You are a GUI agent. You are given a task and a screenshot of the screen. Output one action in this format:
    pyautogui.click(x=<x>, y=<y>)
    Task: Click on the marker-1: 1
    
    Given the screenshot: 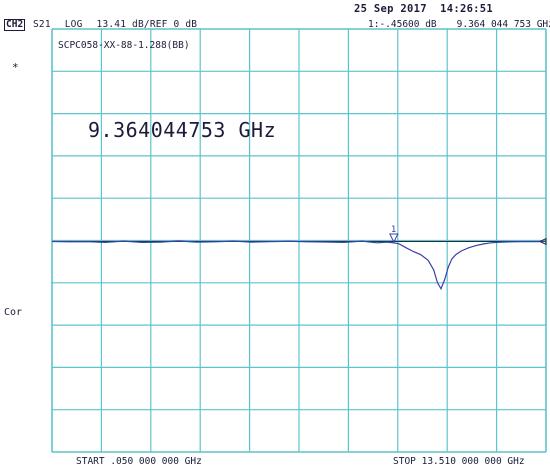 What is the action you would take?
    pyautogui.click(x=394, y=234)
    